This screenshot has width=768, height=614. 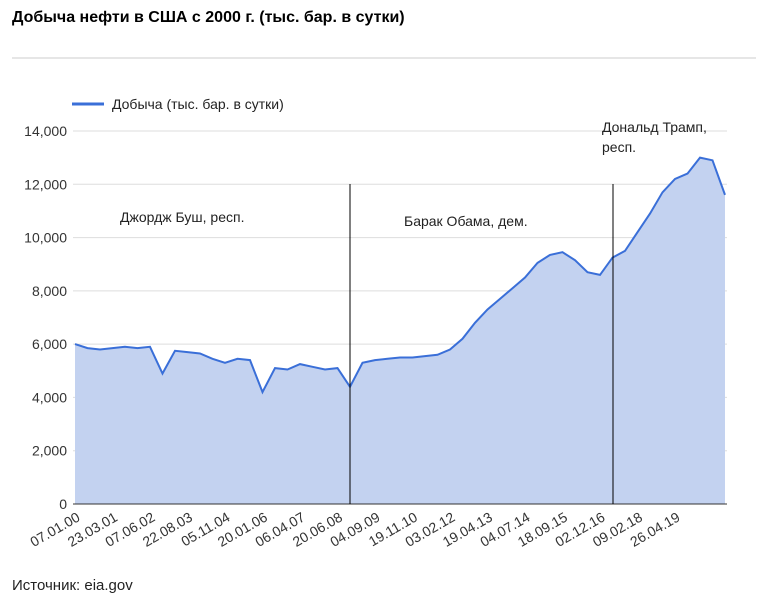 I want to click on y-tick-label: 6,000, so click(x=49, y=344).